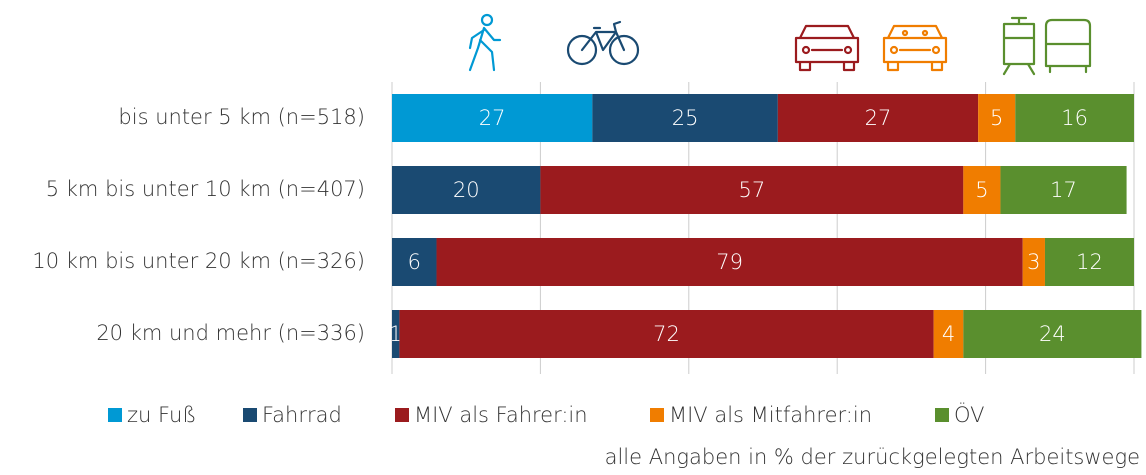 Image resolution: width=1146 pixels, height=475 pixels. I want to click on value-label: 17, so click(1063, 190).